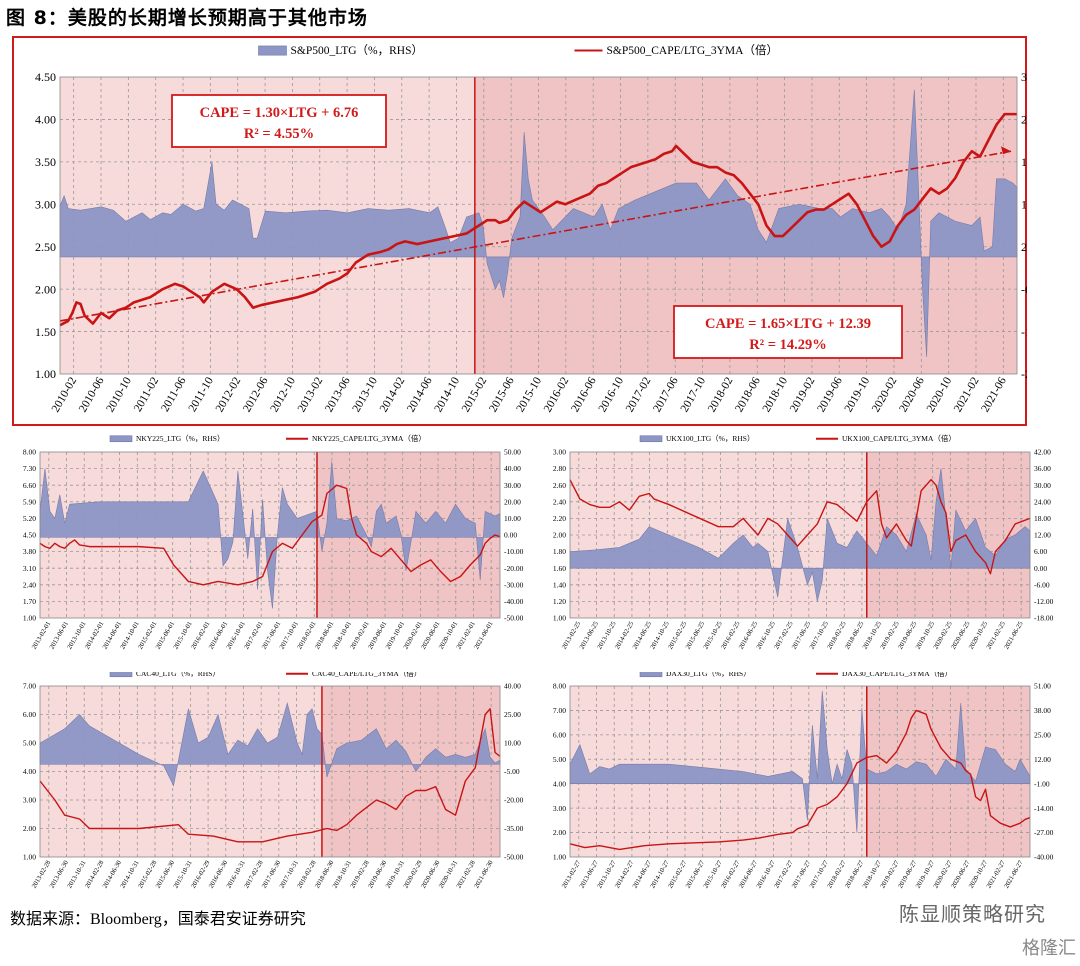  What do you see at coordinates (514, 551) in the screenshot?
I see `right-axis-tick-label: -10.00` at bounding box center [514, 551].